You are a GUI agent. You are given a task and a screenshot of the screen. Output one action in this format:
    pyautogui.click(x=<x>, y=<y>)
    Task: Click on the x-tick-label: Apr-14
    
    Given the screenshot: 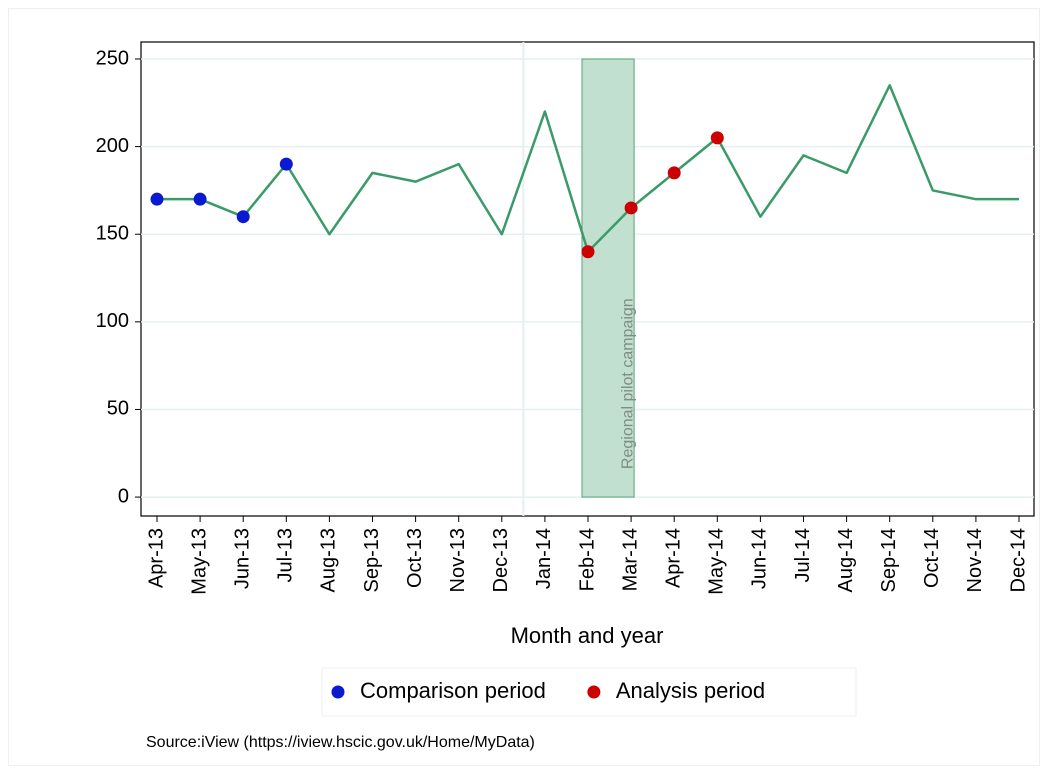 What is the action you would take?
    pyautogui.click(x=673, y=558)
    